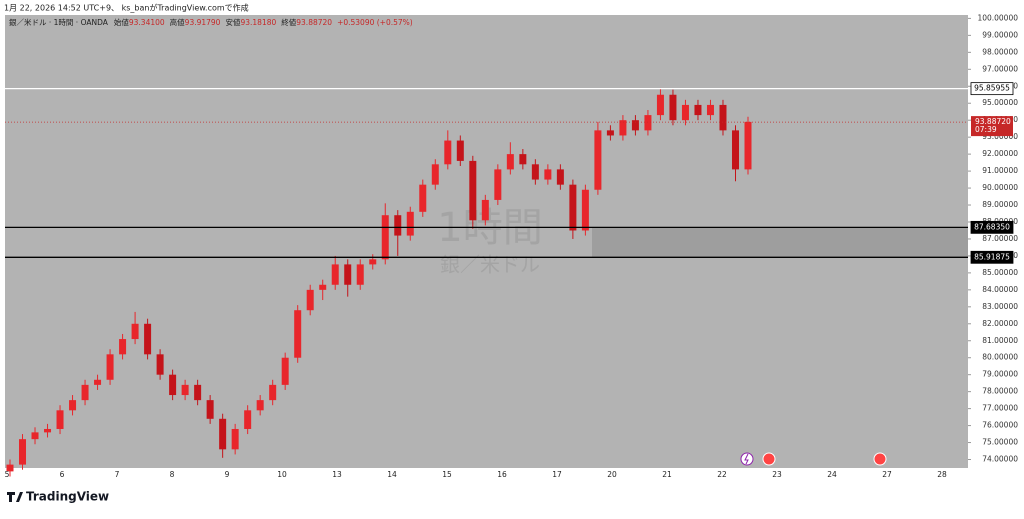 This screenshot has width=1024, height=519. Describe the element at coordinates (314, 22) in the screenshot. I see `header-close: 93.88720` at that location.